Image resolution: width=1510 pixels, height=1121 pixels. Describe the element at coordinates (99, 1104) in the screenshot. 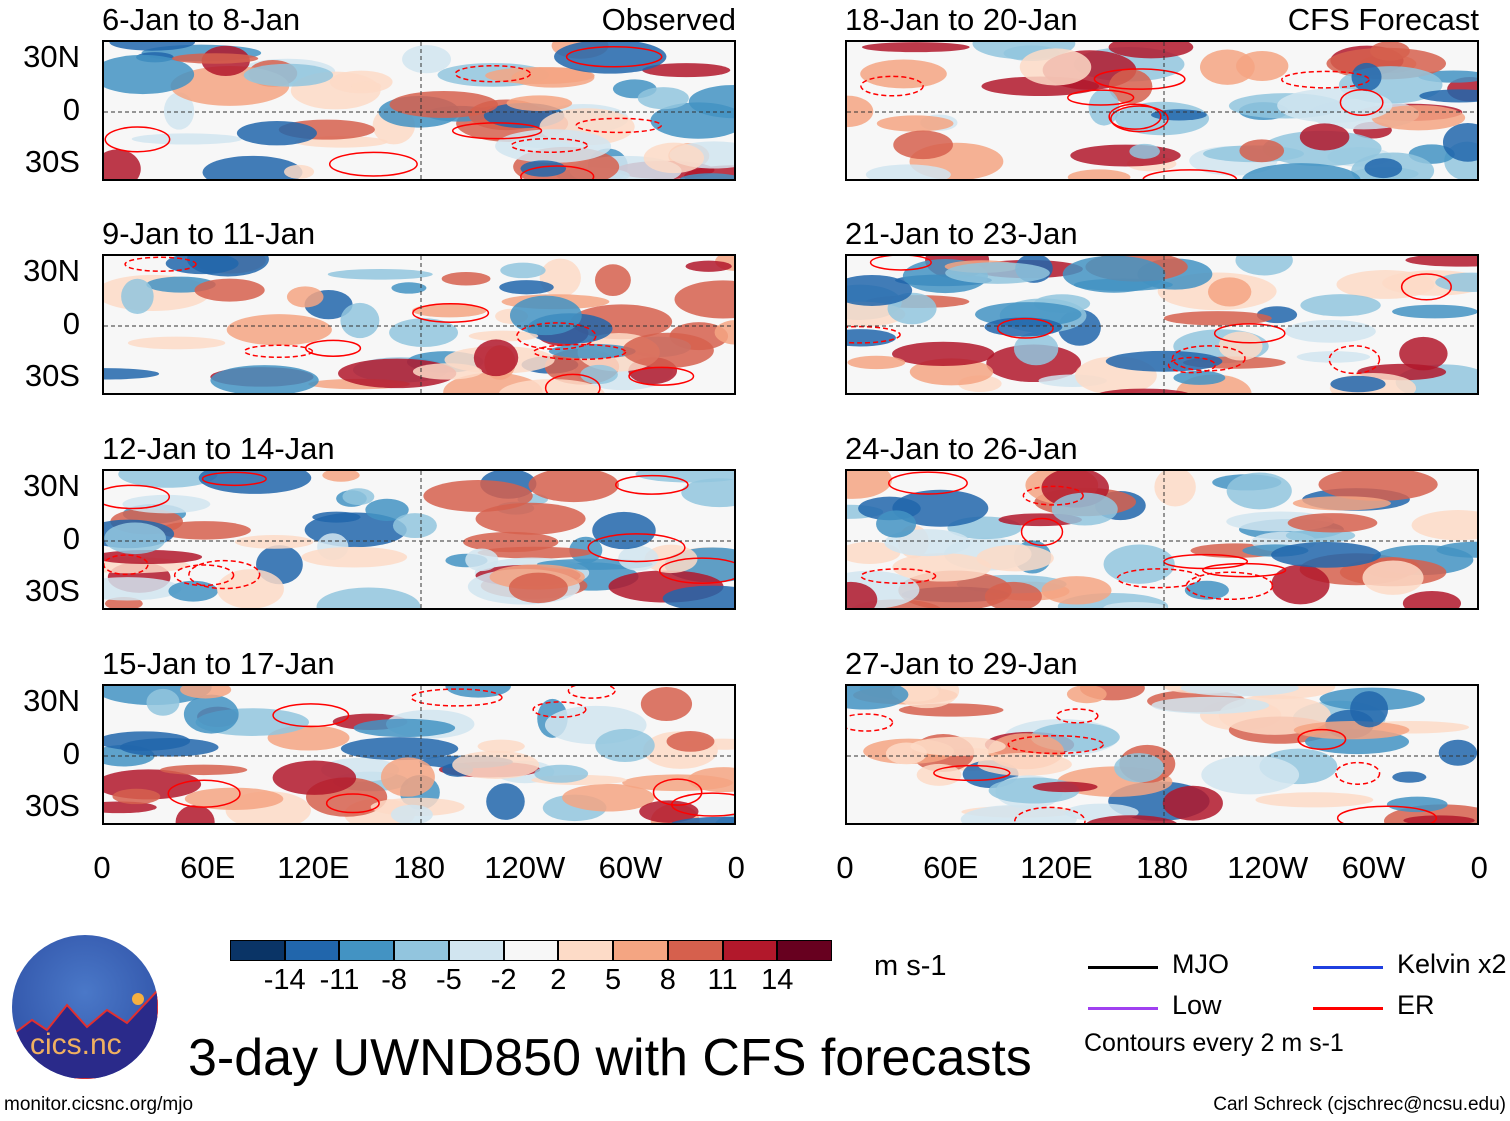

I see `footer-url: monitor.cicsnc.org/mjo` at that location.